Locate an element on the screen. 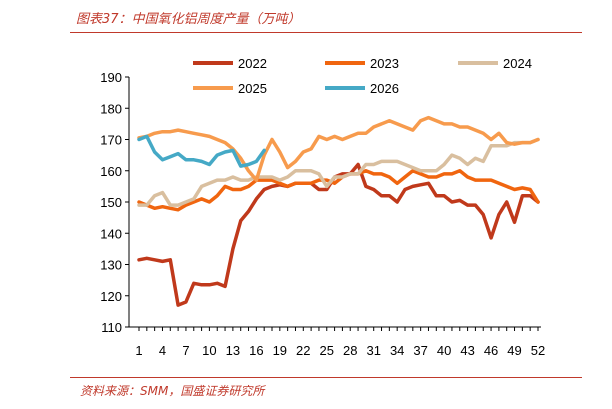 The height and width of the screenshot is (409, 612). x-tick-label: 34 is located at coordinates (397, 350).